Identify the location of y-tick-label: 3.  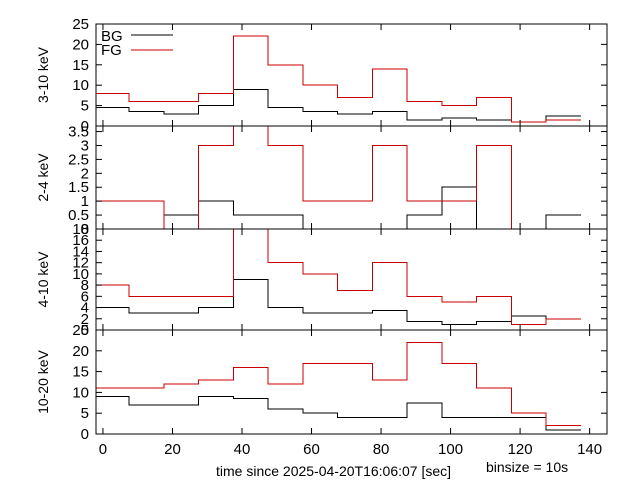
(85, 145).